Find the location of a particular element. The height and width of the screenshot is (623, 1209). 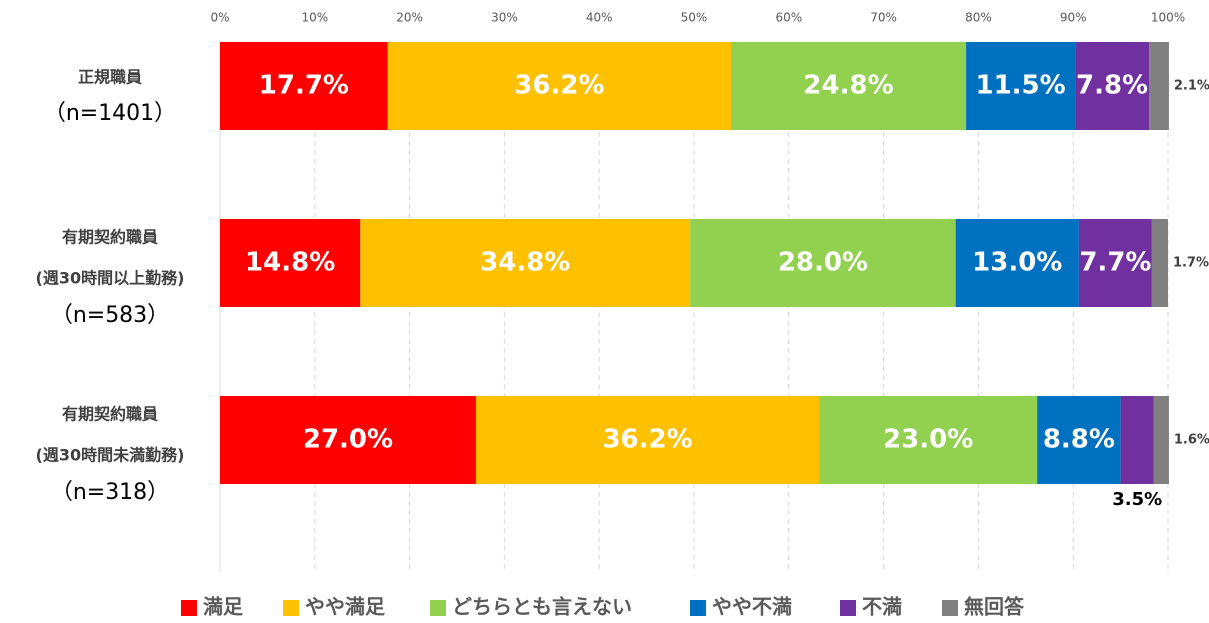

category-label: (週30時間未満勤務) is located at coordinates (110, 455).